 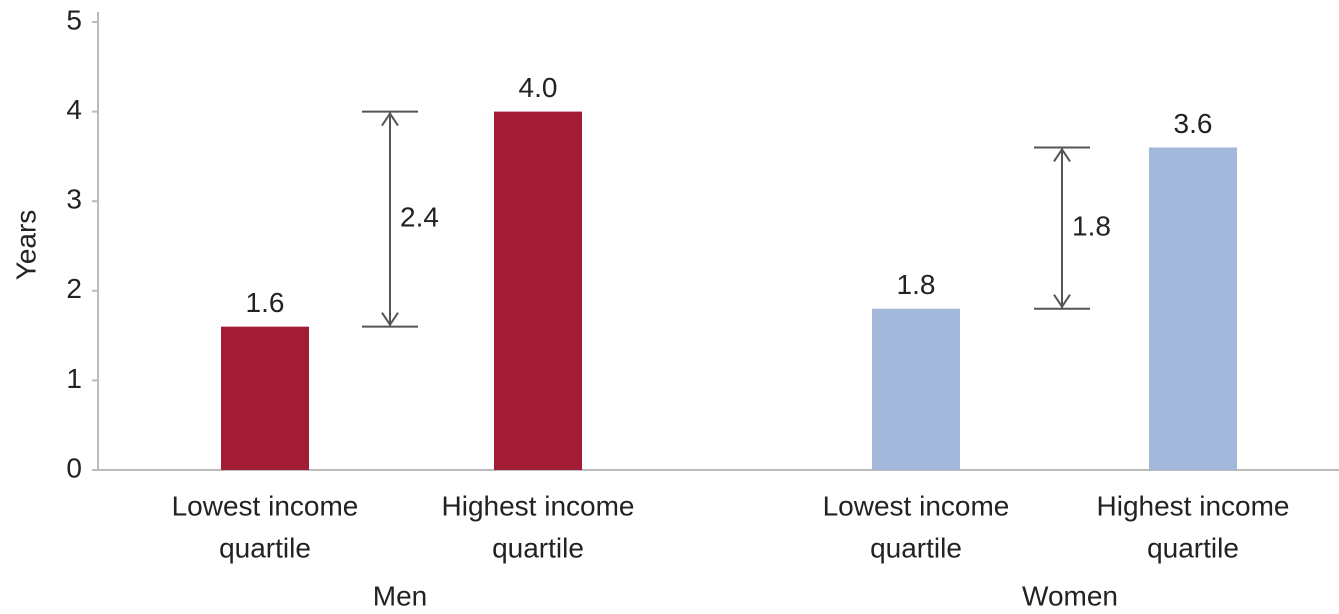 I want to click on y-tick-label: 4, so click(x=74, y=109).